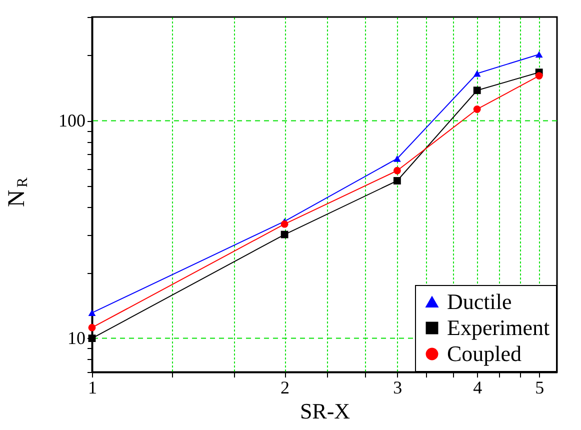 This screenshot has height=430, width=581. What do you see at coordinates (285, 388) in the screenshot?
I see `x-tick-label: 2` at bounding box center [285, 388].